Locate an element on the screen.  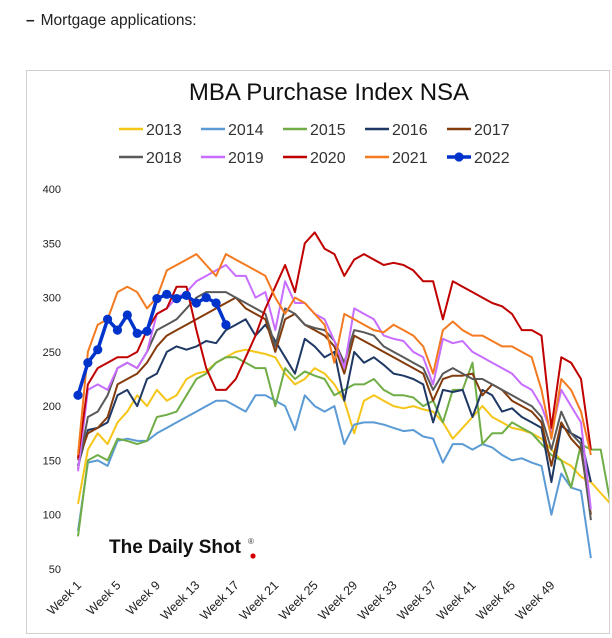
x-tick-label: Week 49 is located at coordinates (535, 600).